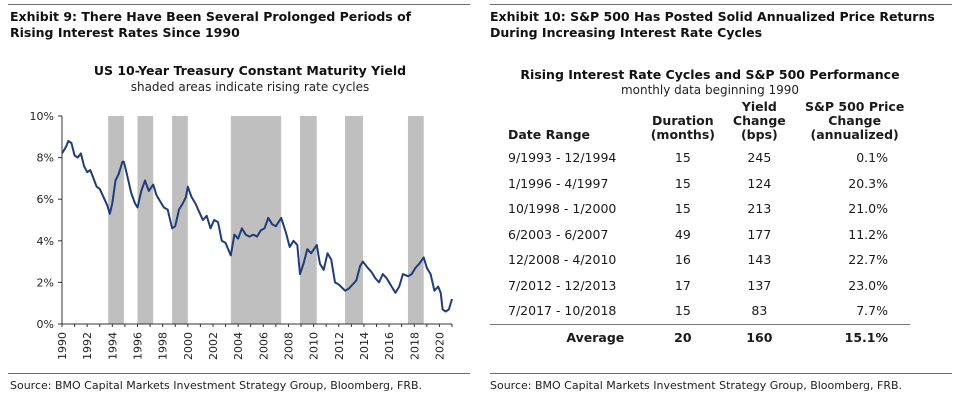 This screenshot has width=960, height=401. What do you see at coordinates (188, 346) in the screenshot?
I see `x-tick-label: 2000` at bounding box center [188, 346].